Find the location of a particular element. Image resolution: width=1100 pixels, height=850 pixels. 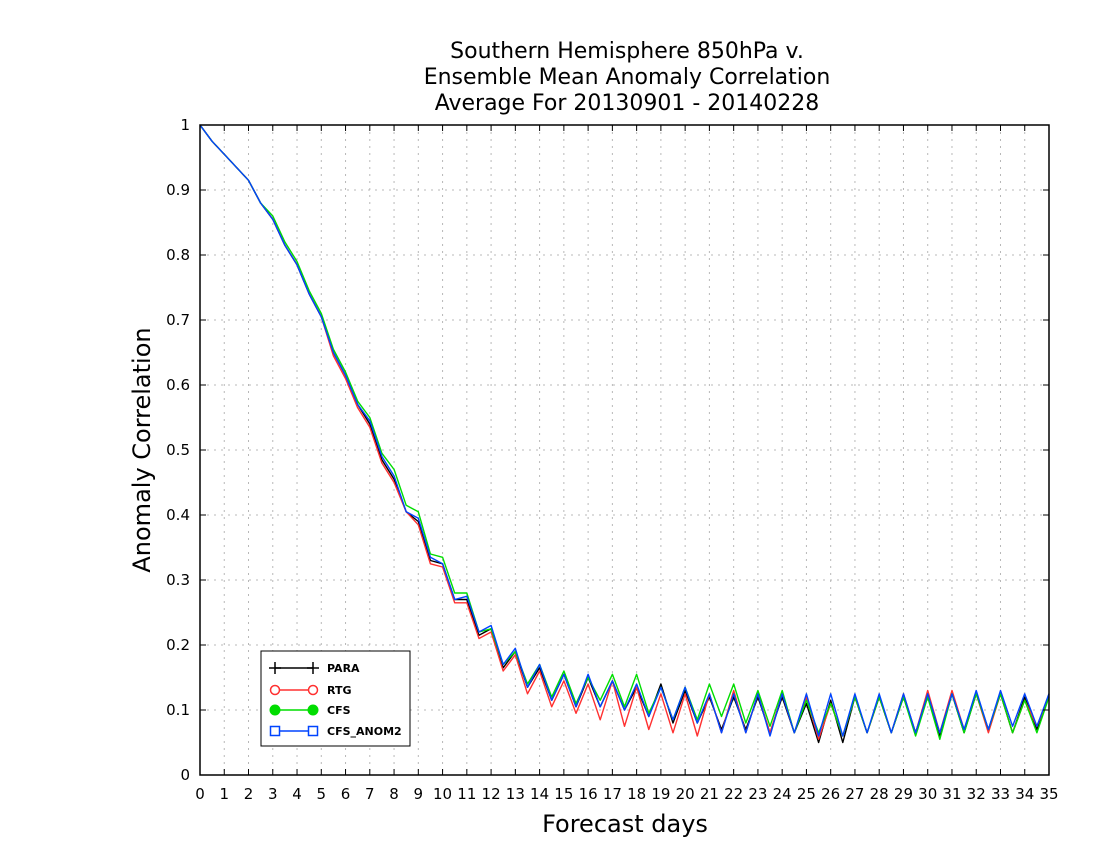

x-tick-label: 13 is located at coordinates (515, 794).